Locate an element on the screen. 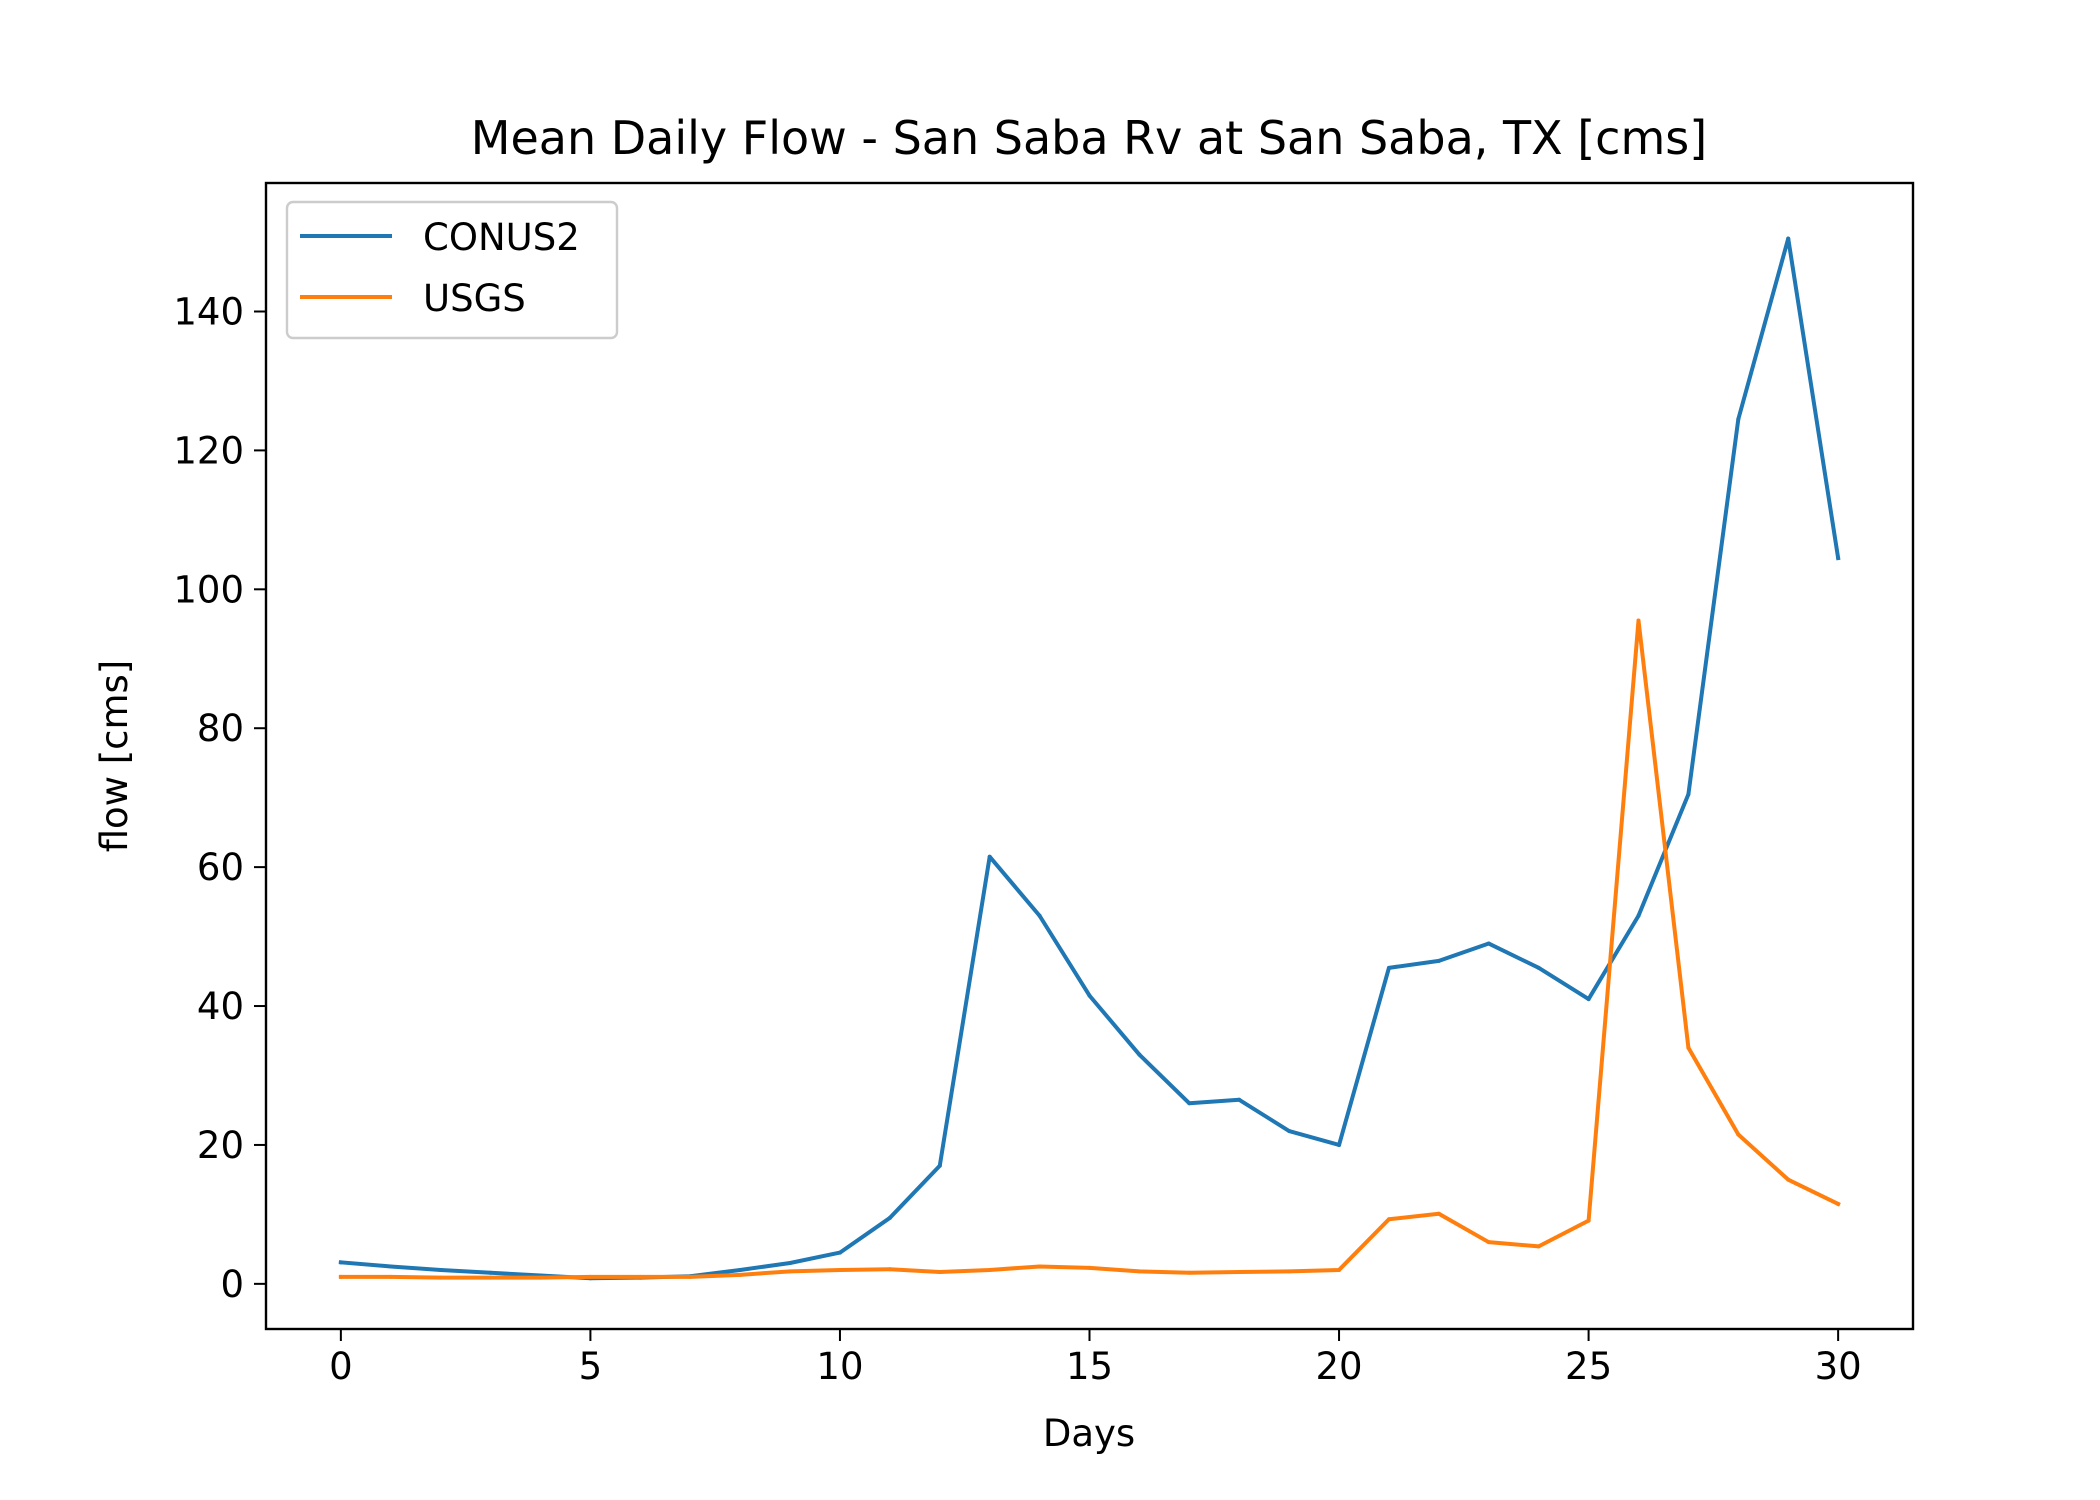  y-tick-label: 0 is located at coordinates (232, 1284).